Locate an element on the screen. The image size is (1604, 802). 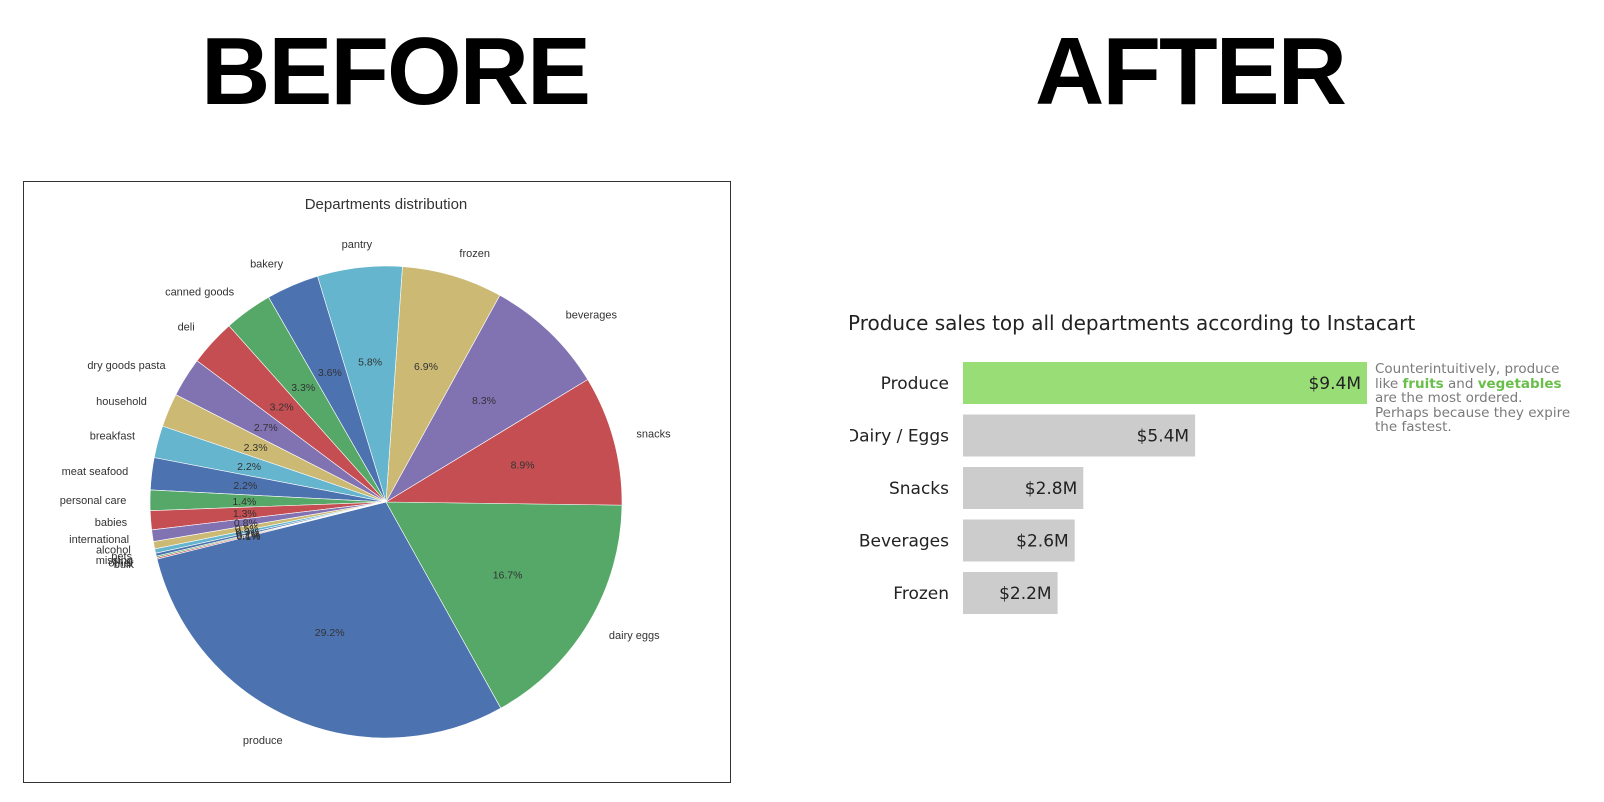
note-text-1: Counterintuitively, produce like is located at coordinates (1467, 376).